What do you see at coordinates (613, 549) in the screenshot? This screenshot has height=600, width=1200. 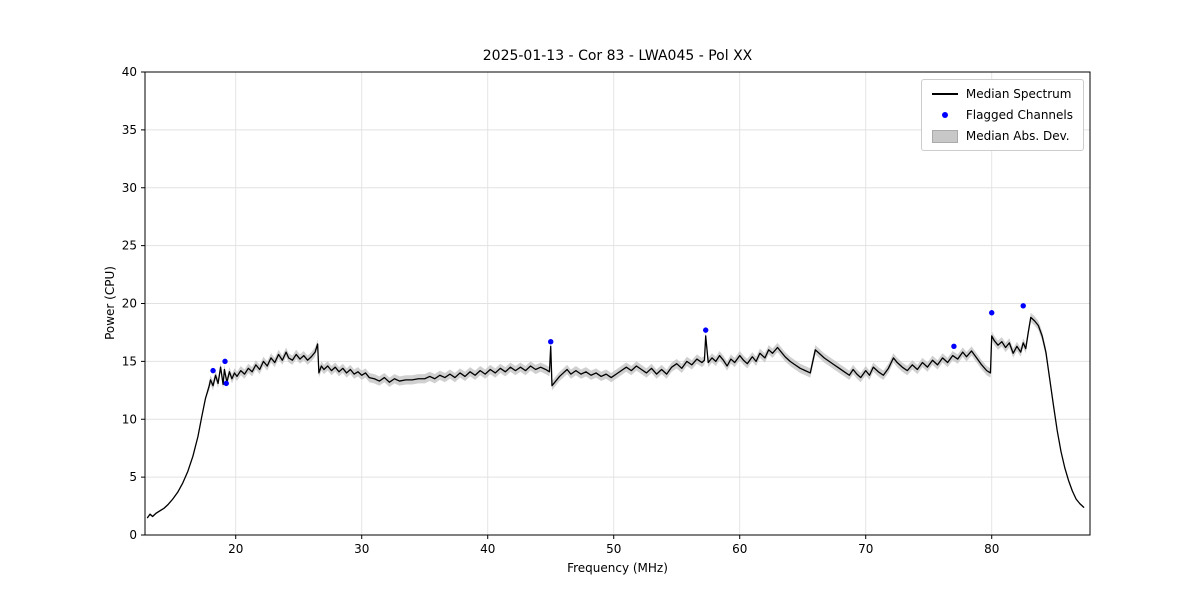 I see `x-tick-label: 50` at bounding box center [613, 549].